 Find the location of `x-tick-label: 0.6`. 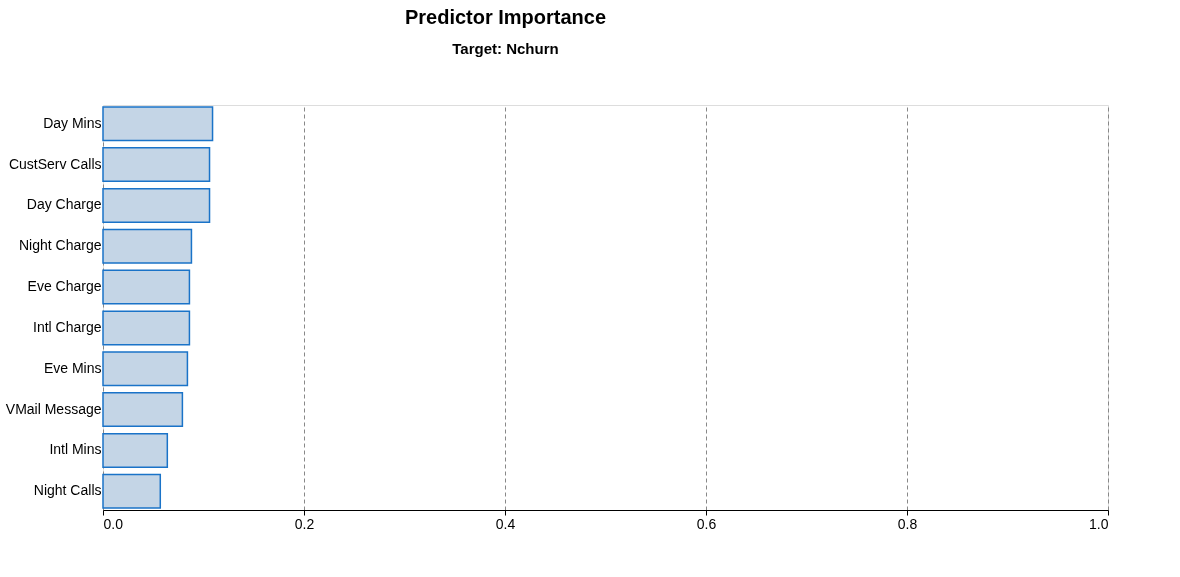

x-tick-label: 0.6 is located at coordinates (706, 523).